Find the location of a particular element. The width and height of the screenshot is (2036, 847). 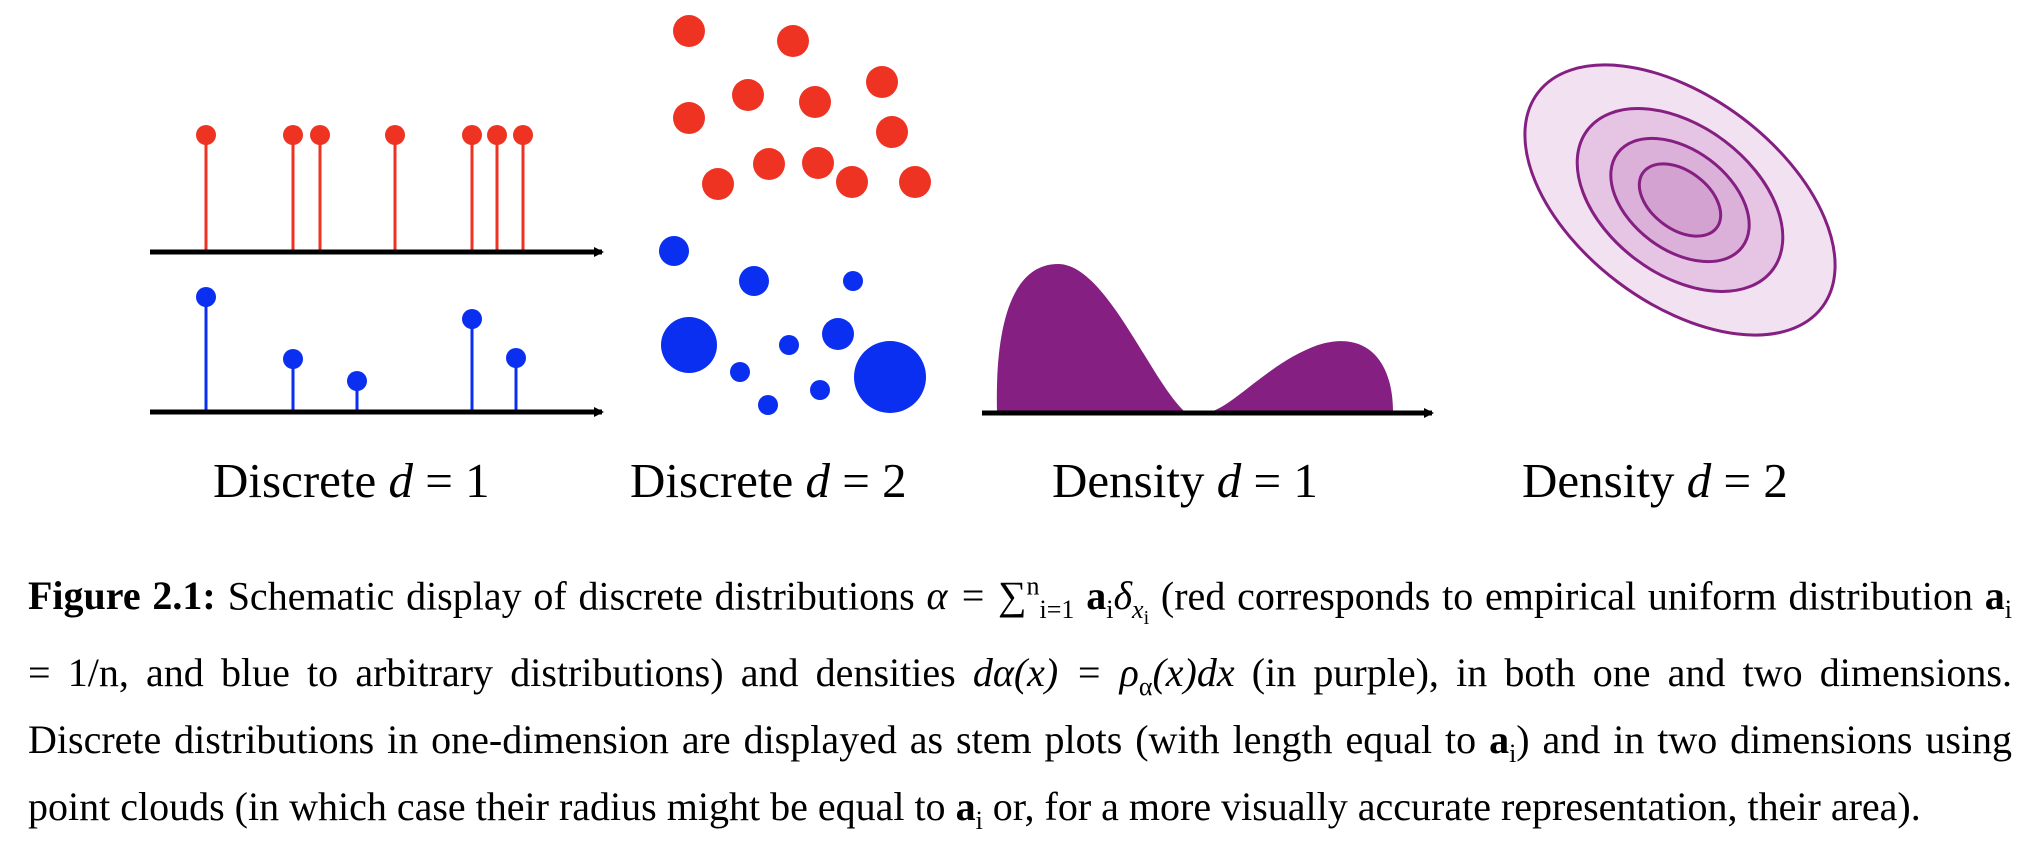

arbitrary-stem-plot is located at coordinates (361, 349).